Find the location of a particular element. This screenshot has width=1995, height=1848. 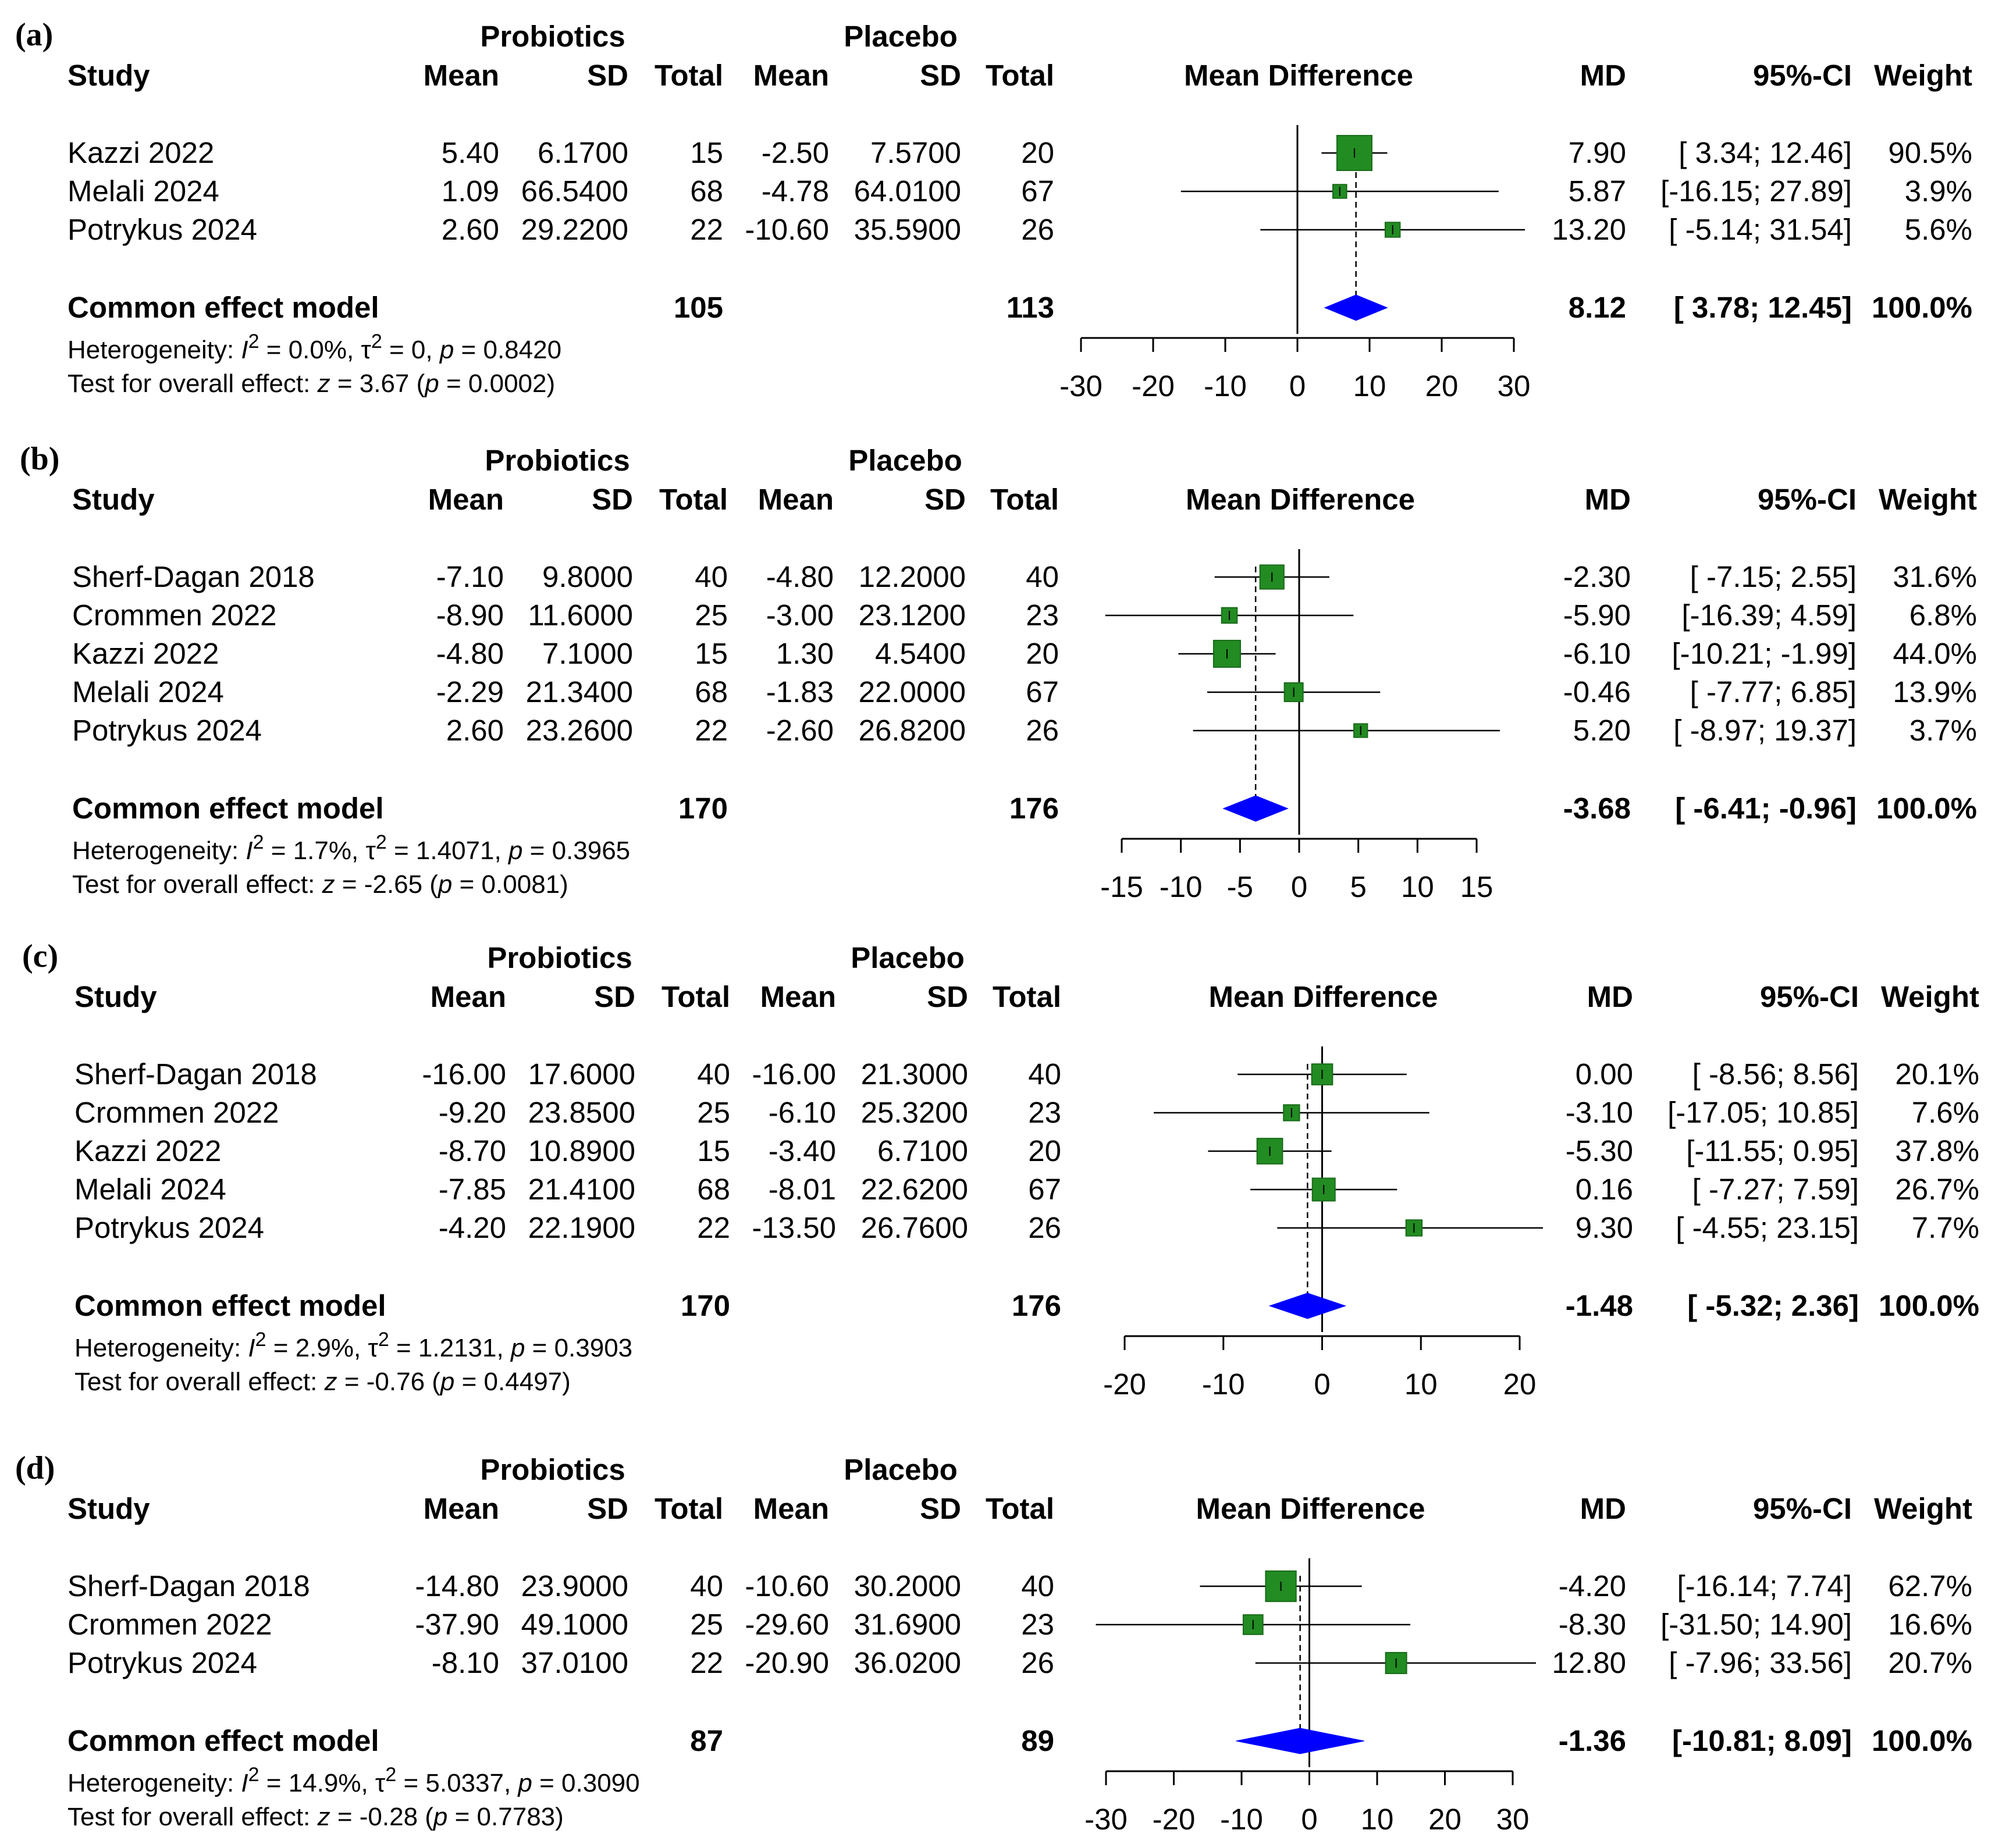

mean2-value: -3.00 is located at coordinates (800, 615).